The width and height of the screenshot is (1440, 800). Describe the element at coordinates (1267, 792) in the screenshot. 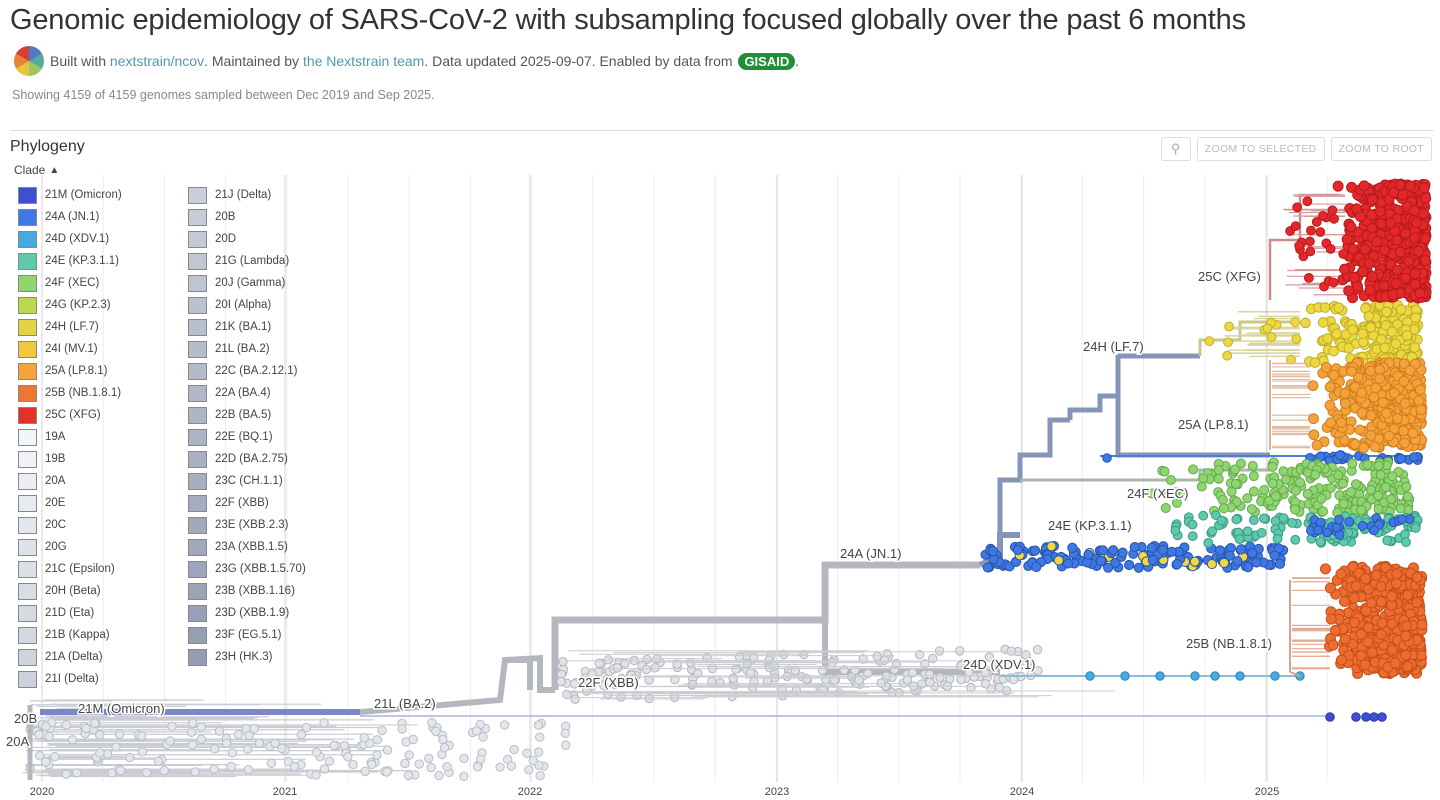

I see `axis-year-label: 2025` at that location.